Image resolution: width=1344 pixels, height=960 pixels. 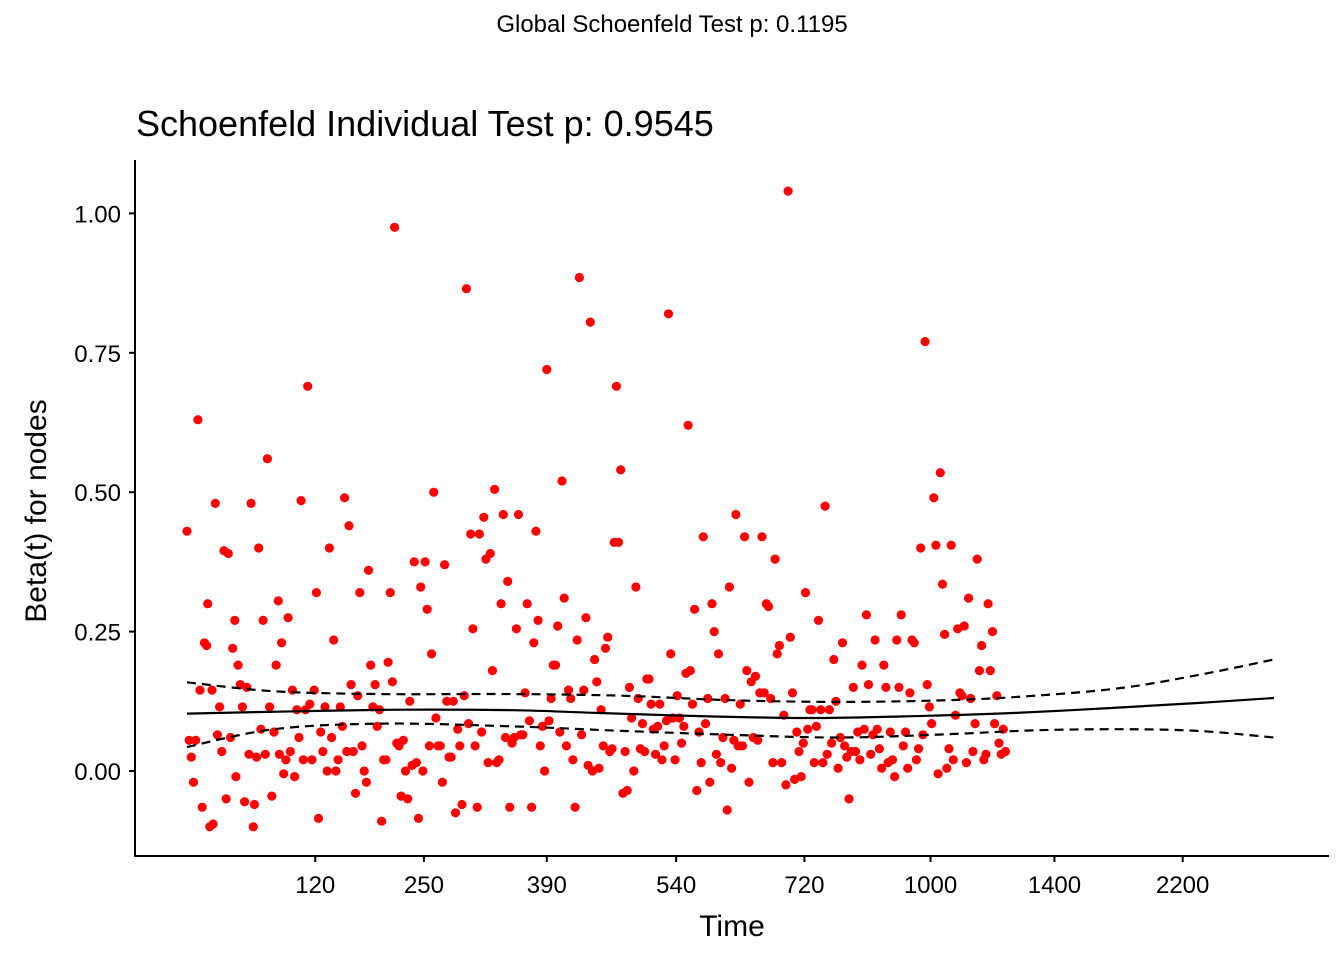 I want to click on y-tick-label: 1.00, so click(x=97, y=214).